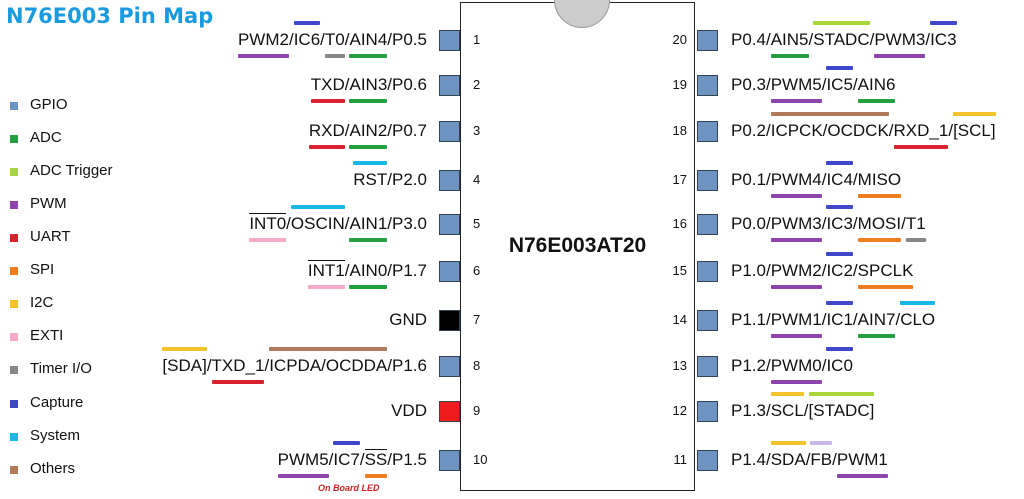  Describe the element at coordinates (748, 365) in the screenshot. I see `pin-separator: P1.2` at that location.